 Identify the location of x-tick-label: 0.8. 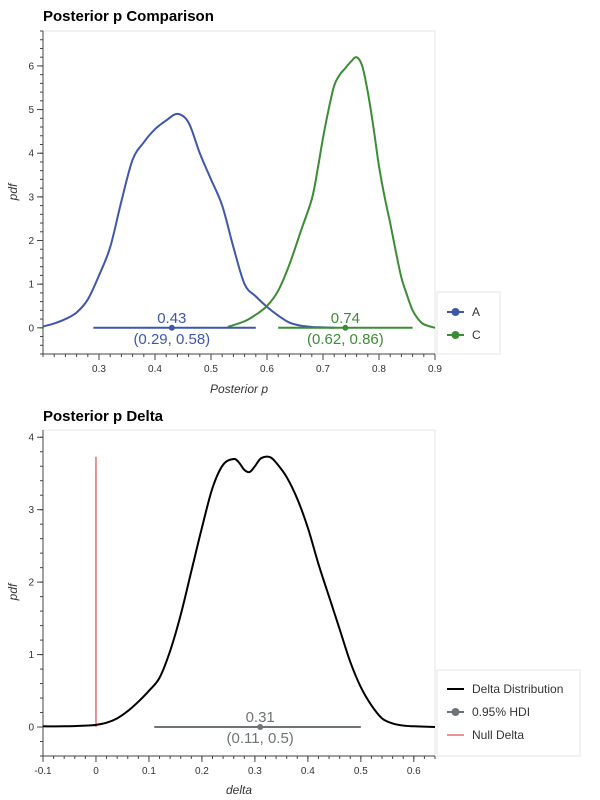
(379, 369).